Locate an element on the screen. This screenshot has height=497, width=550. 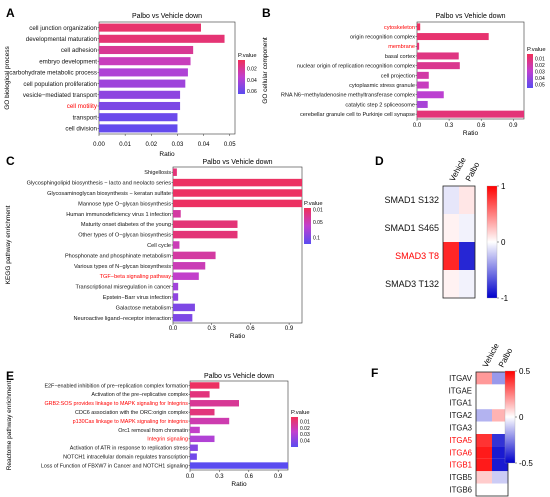
legend-tick-C-2: 0.1 is located at coordinates (316, 239).